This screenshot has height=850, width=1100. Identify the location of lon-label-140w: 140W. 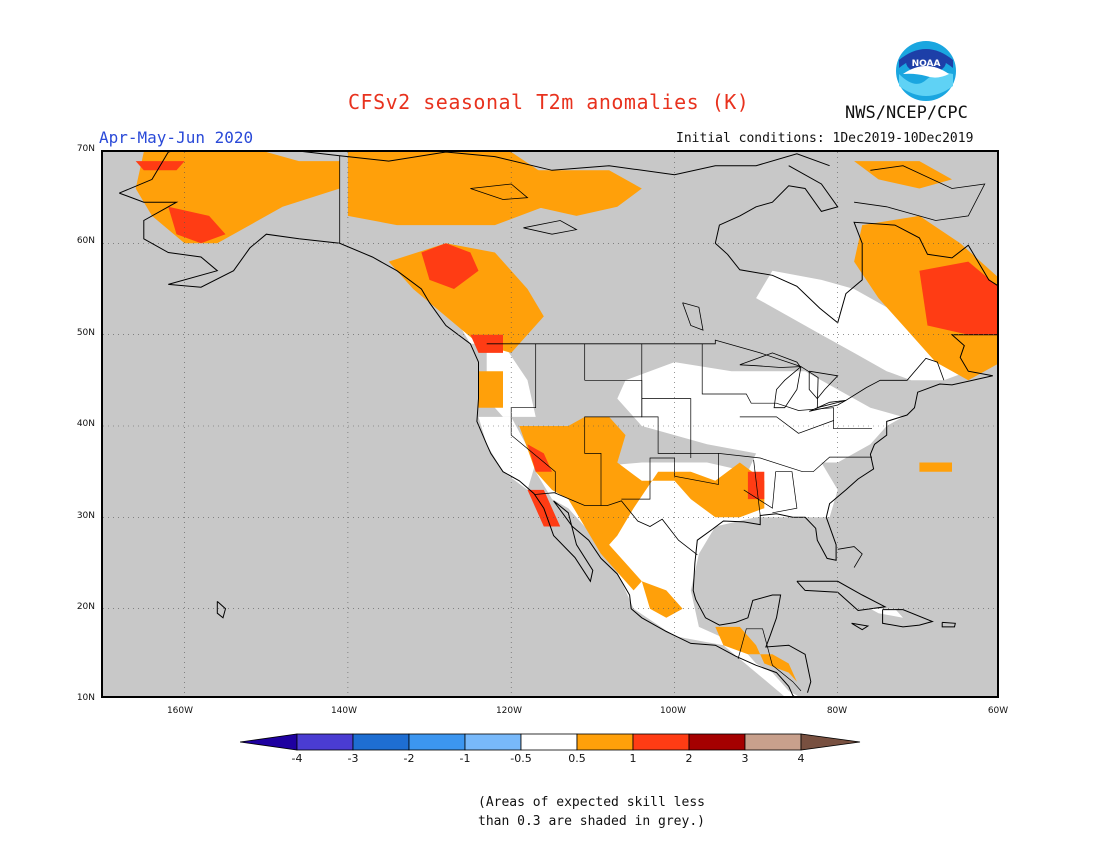
(344, 711).